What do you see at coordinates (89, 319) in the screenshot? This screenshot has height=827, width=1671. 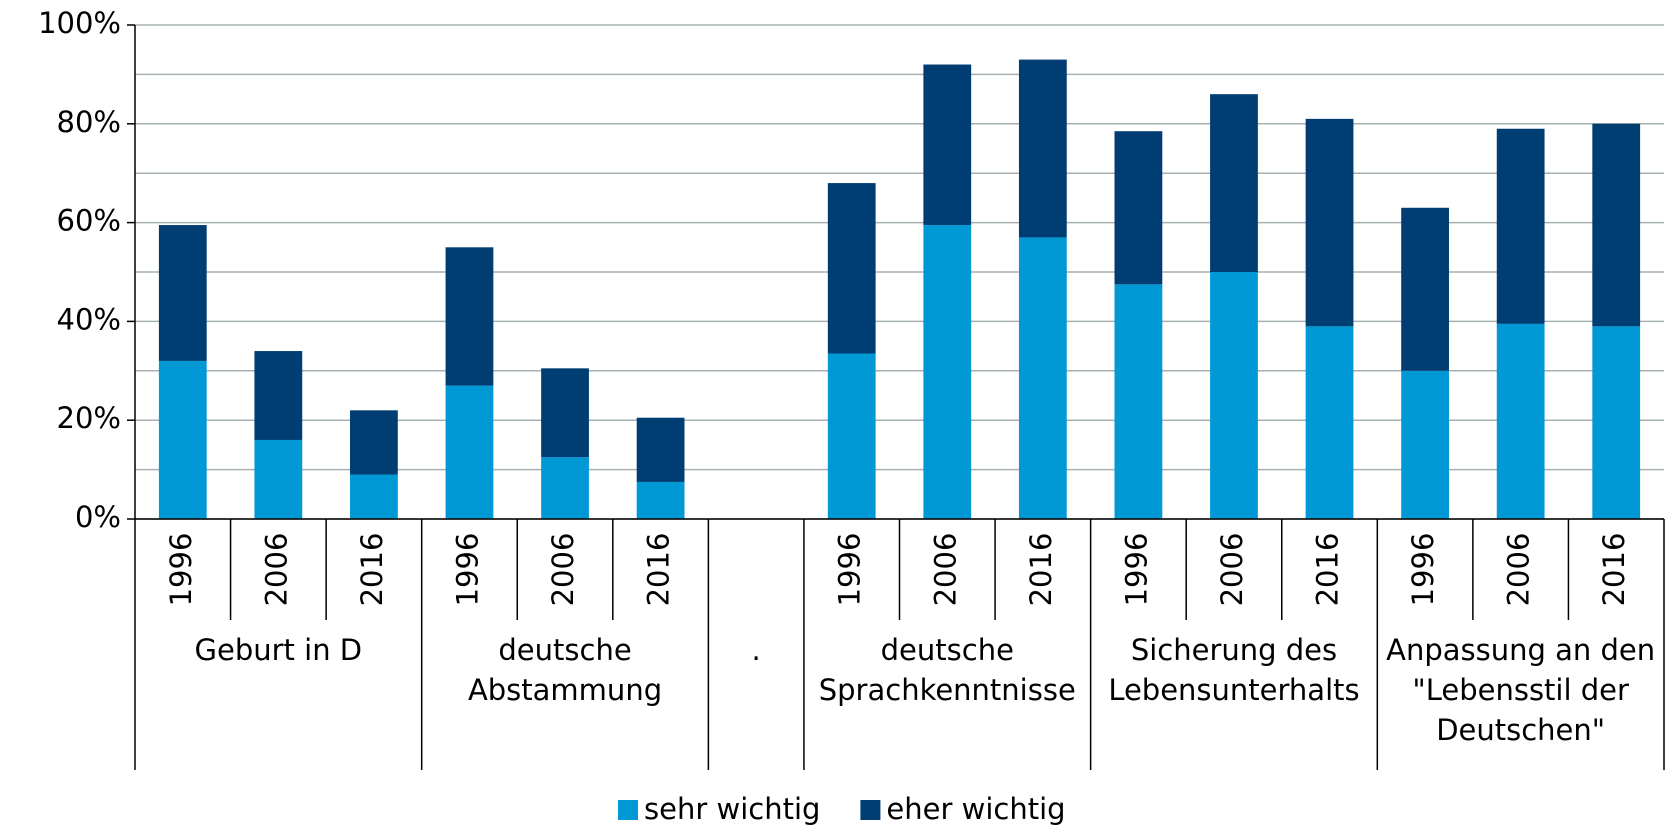 I see `y-tick-label: 40%` at bounding box center [89, 319].